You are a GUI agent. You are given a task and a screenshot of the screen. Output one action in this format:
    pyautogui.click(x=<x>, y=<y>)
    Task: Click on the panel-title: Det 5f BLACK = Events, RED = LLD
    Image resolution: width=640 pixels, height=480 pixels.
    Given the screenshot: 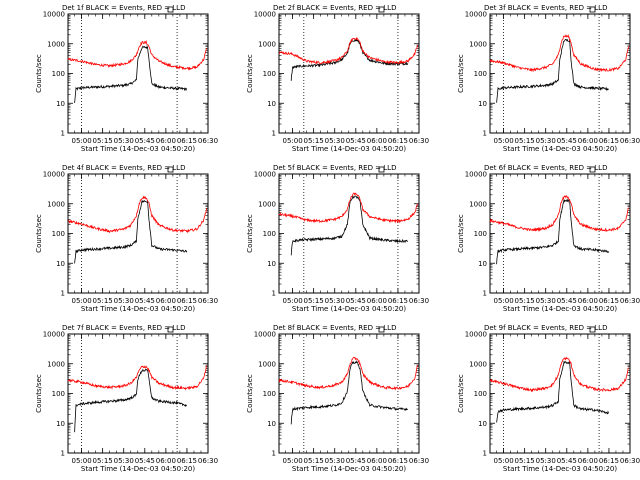 What is the action you would take?
    pyautogui.click(x=334, y=168)
    